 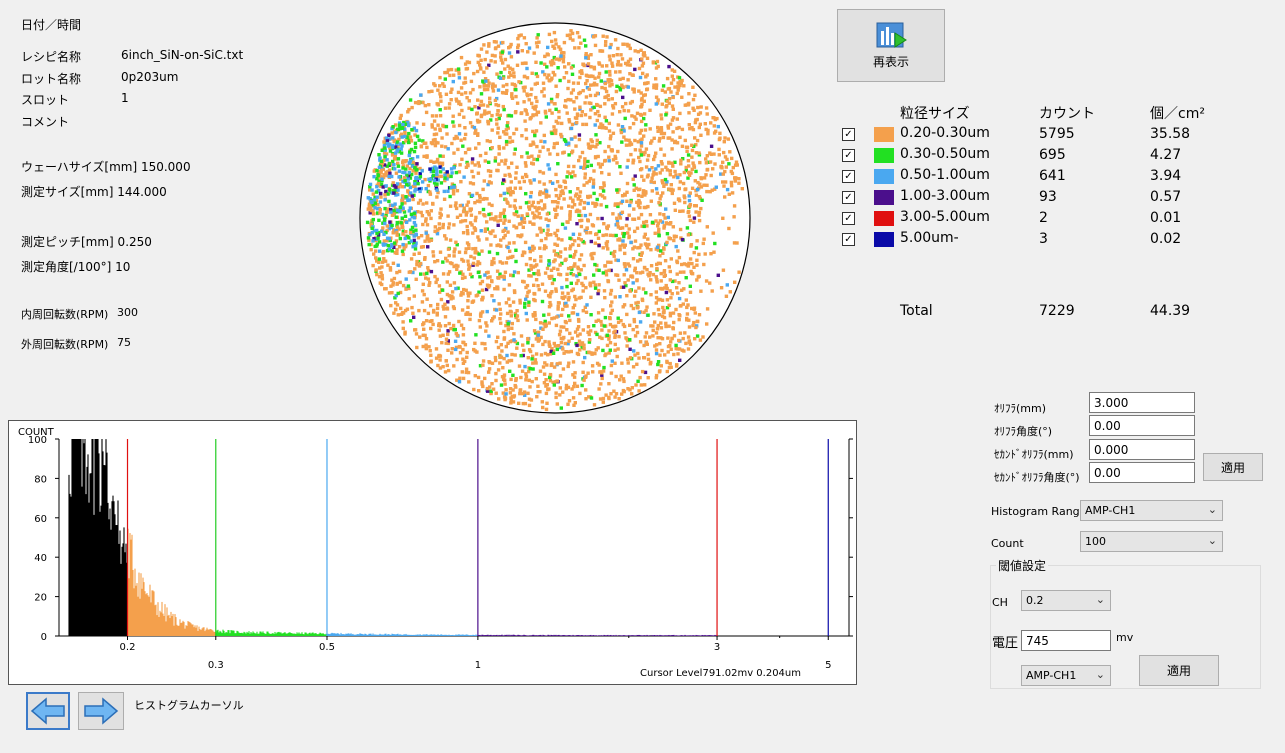 What do you see at coordinates (1142, 402) in the screenshot?
I see `orifla-input` at bounding box center [1142, 402].